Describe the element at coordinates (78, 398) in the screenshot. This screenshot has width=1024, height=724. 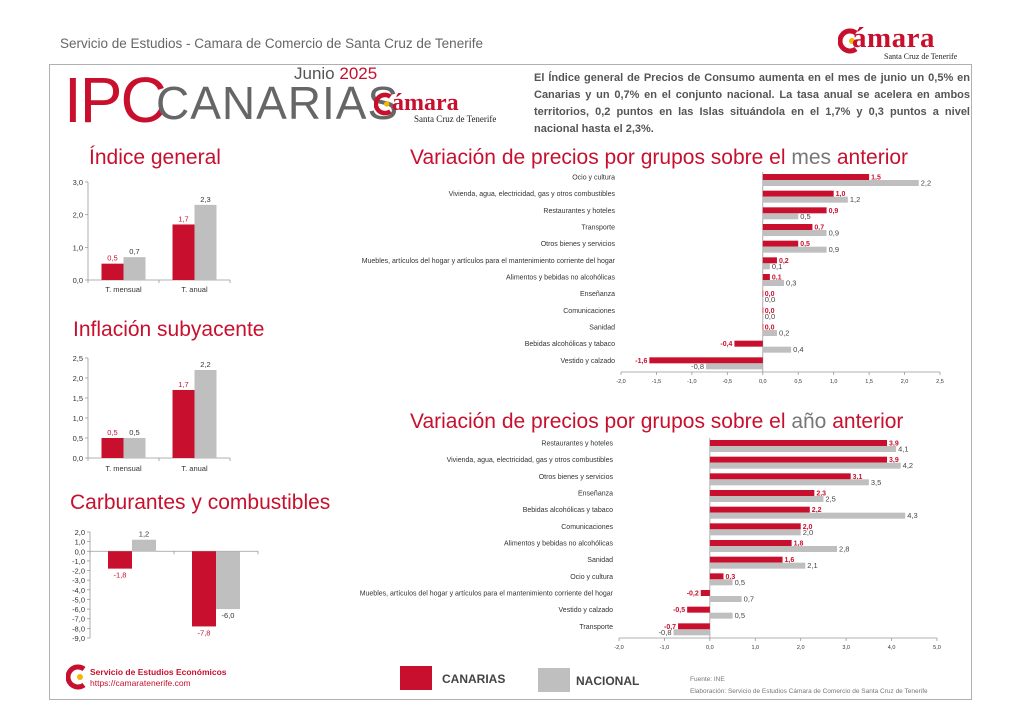
I see `y-tick-label: 1,5` at that location.